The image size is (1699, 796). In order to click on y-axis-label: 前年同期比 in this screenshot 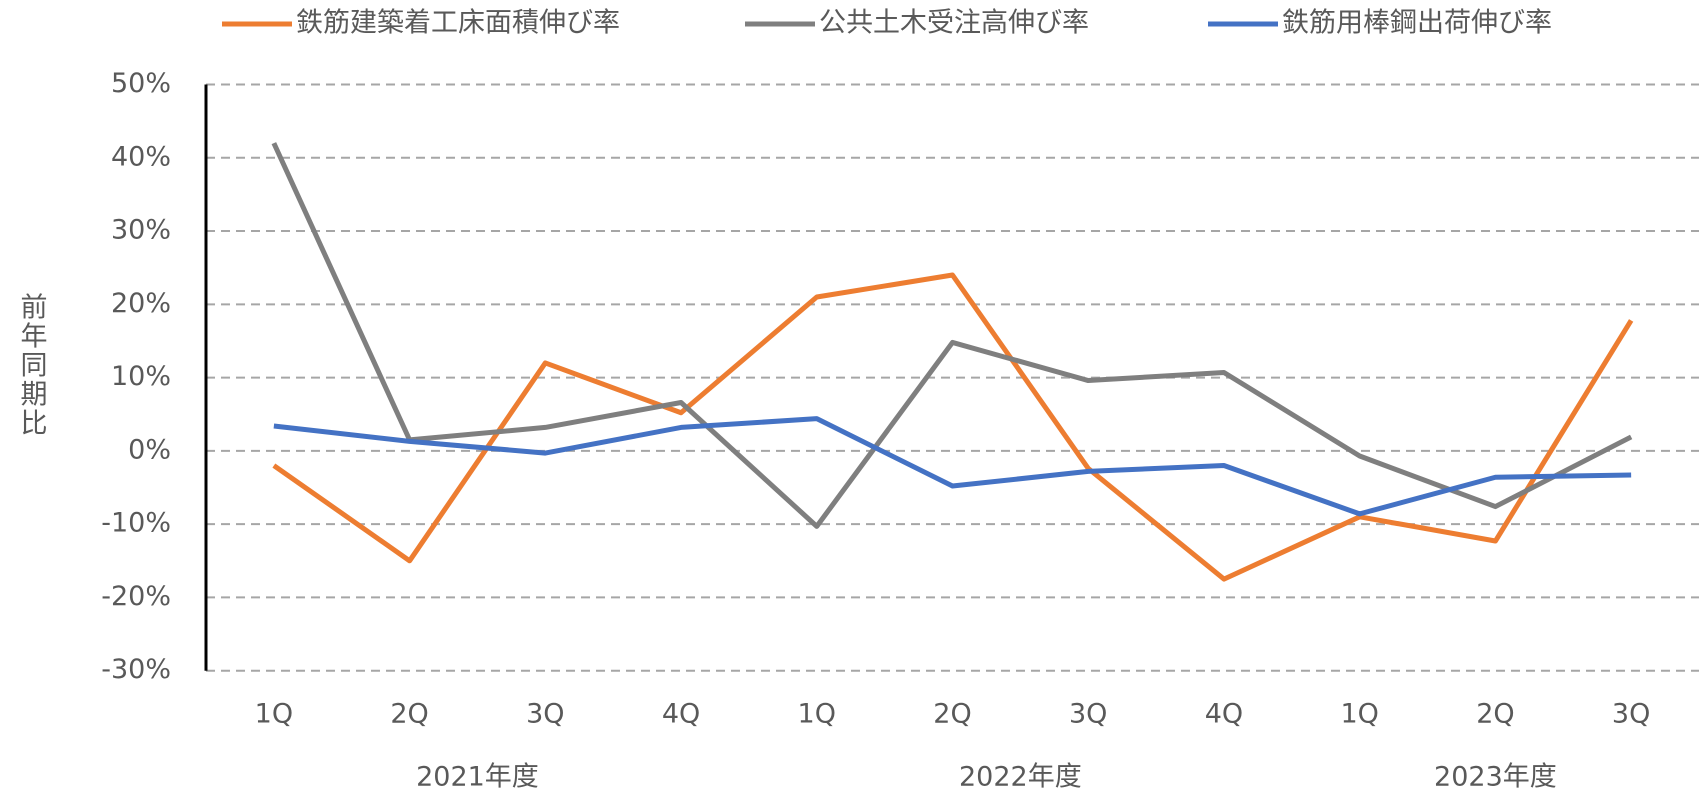, I will do `click(31, 364)`.